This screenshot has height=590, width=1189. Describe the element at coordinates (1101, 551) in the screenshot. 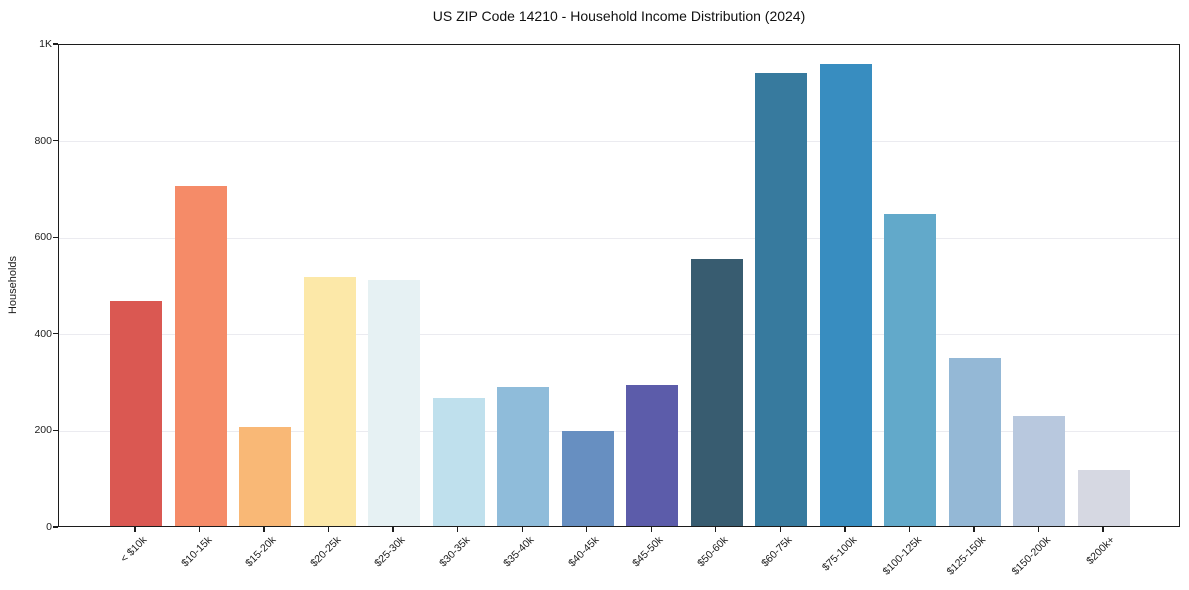

I see `x-tick-label: $200k+` at that location.